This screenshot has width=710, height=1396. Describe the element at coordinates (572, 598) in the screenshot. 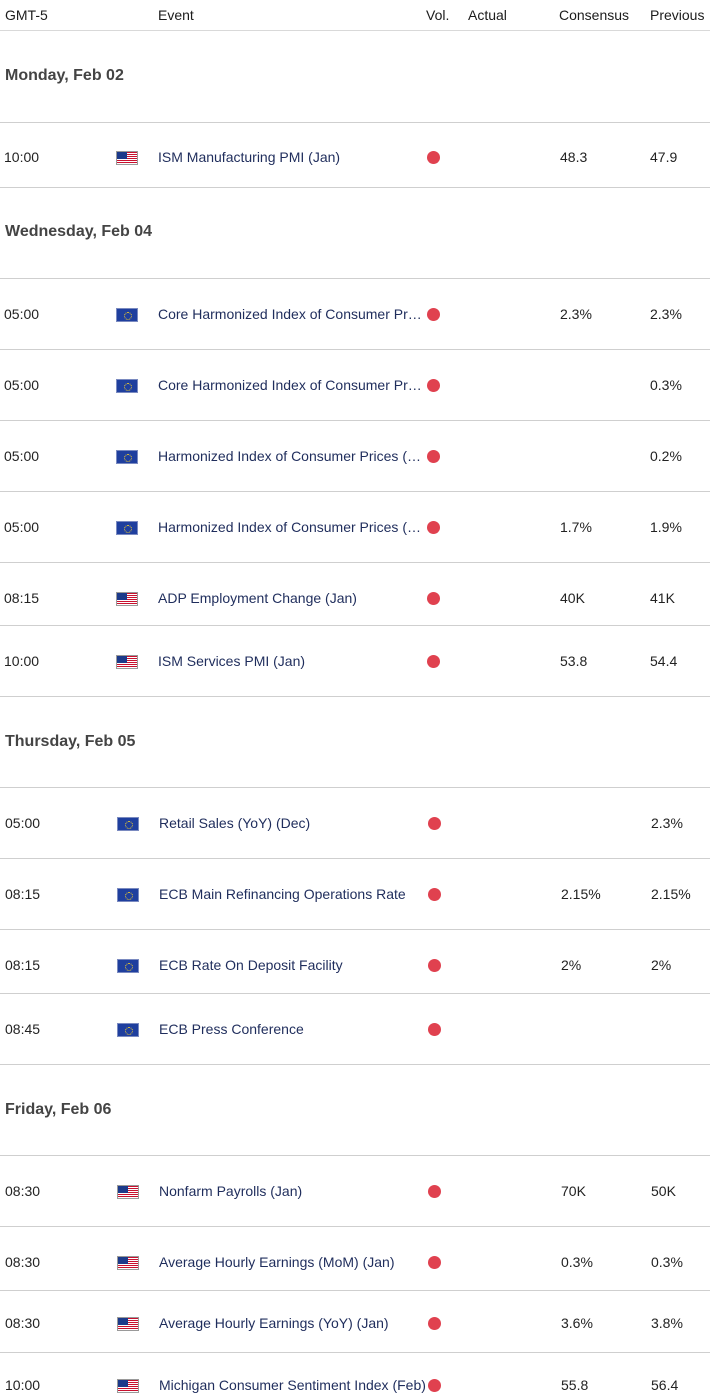

I see `event-consensus: 40K` at that location.